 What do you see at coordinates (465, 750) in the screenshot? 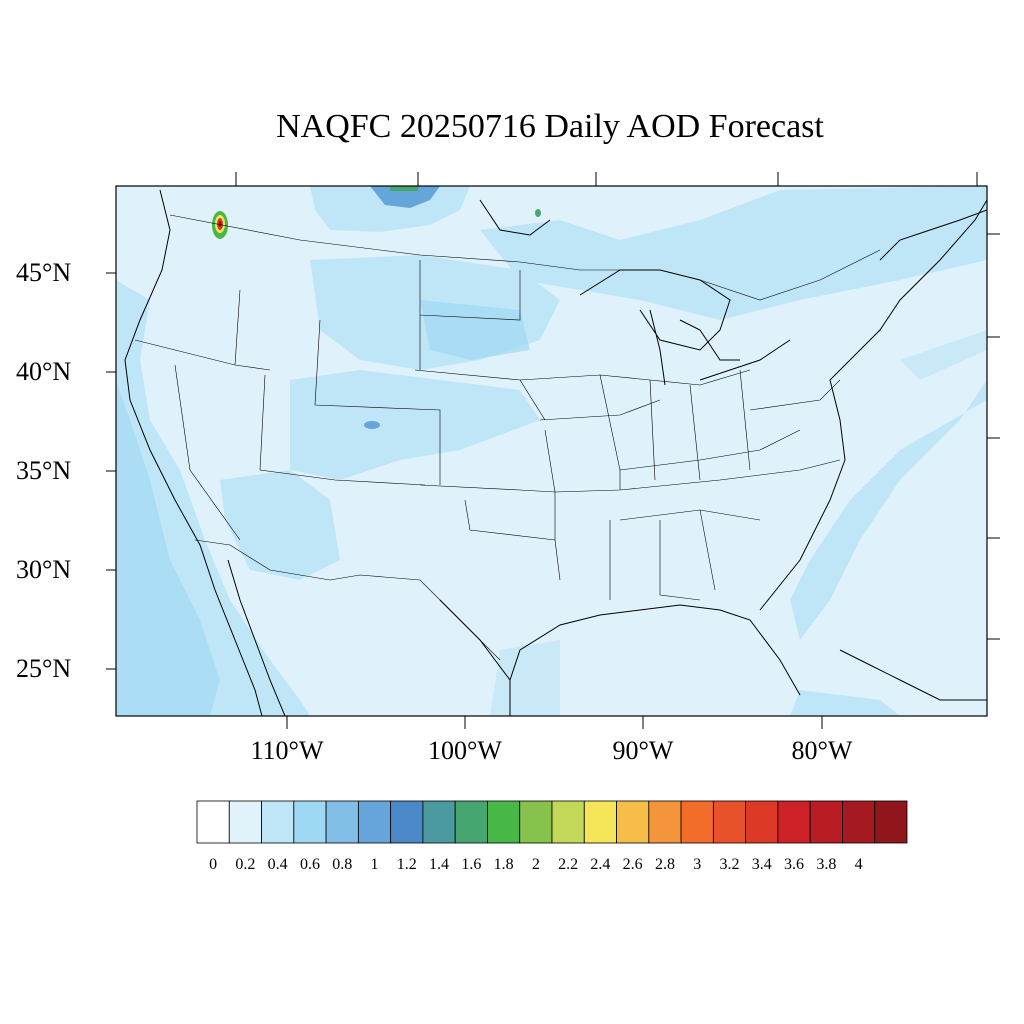
I see `lon-label-100w: 100°W` at bounding box center [465, 750].